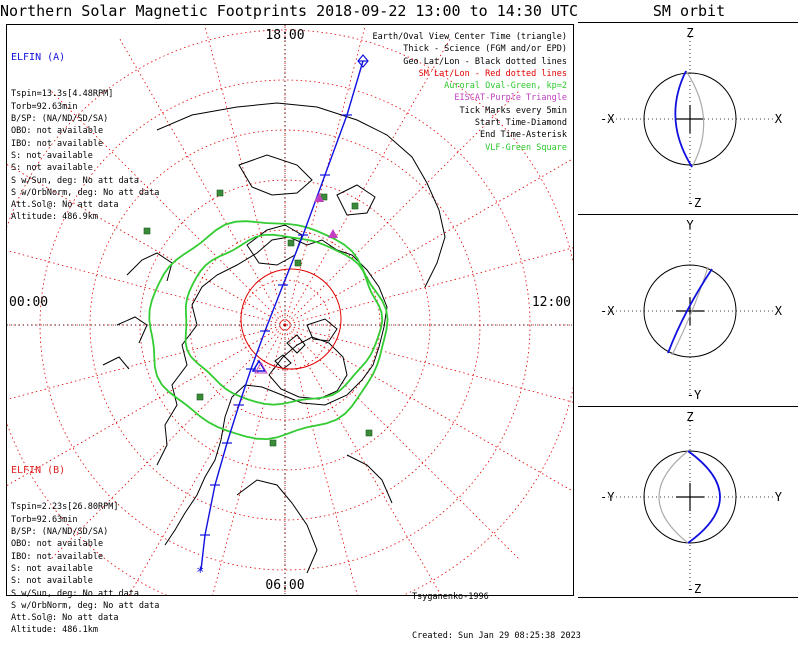  What do you see at coordinates (28, 302) in the screenshot?
I see `mlt-label-left: 00:00` at bounding box center [28, 302].